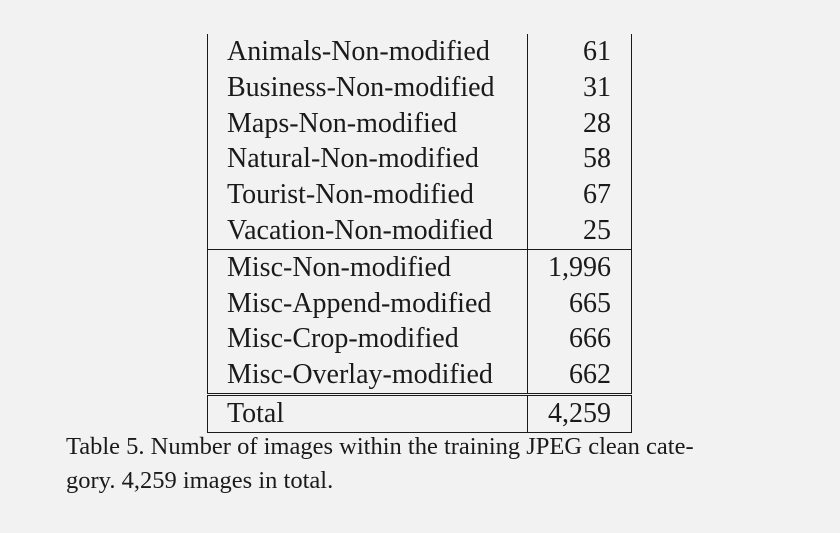 The height and width of the screenshot is (533, 840). Describe the element at coordinates (579, 52) in the screenshot. I see `row-value: 61` at that location.